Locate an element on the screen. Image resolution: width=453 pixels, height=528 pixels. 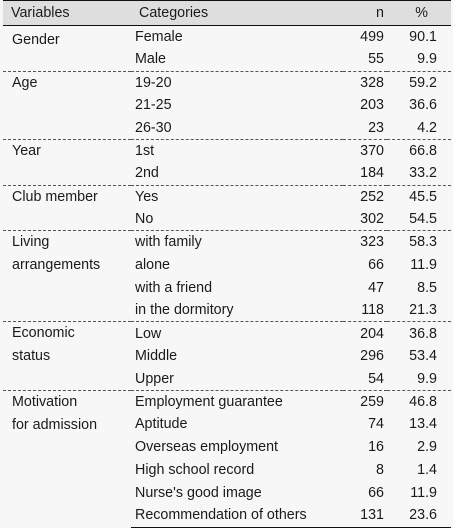
percent-cell: 1.4 is located at coordinates (427, 470).